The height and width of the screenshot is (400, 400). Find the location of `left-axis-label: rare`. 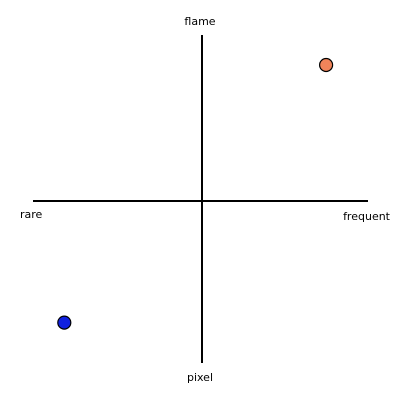

left-axis-label: rare is located at coordinates (31, 214).